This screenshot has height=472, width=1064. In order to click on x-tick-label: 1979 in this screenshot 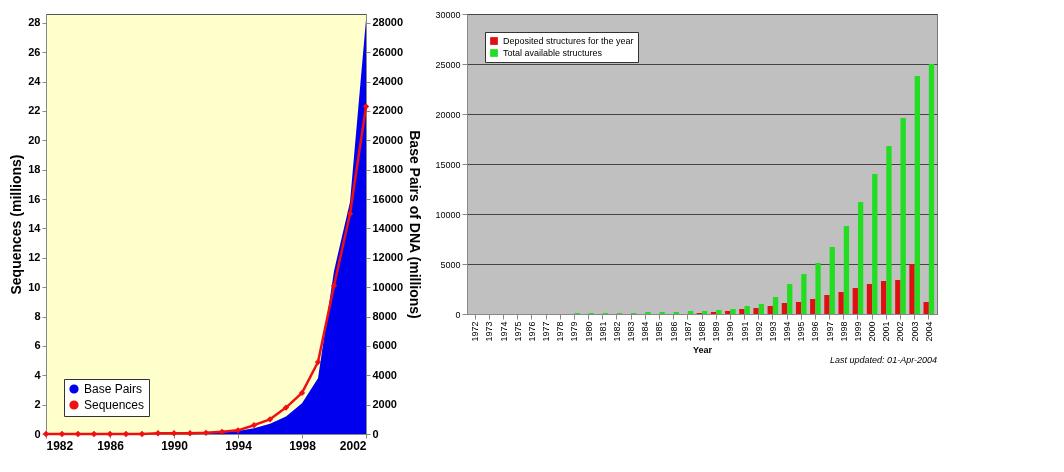, I will do `click(574, 331)`.